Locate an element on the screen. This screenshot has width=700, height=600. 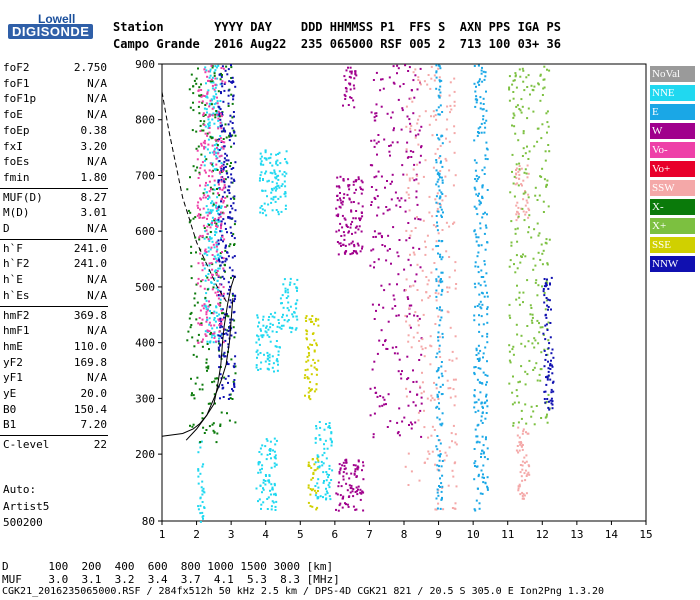
echo-cluster-x- is located at coordinates (211, 254).